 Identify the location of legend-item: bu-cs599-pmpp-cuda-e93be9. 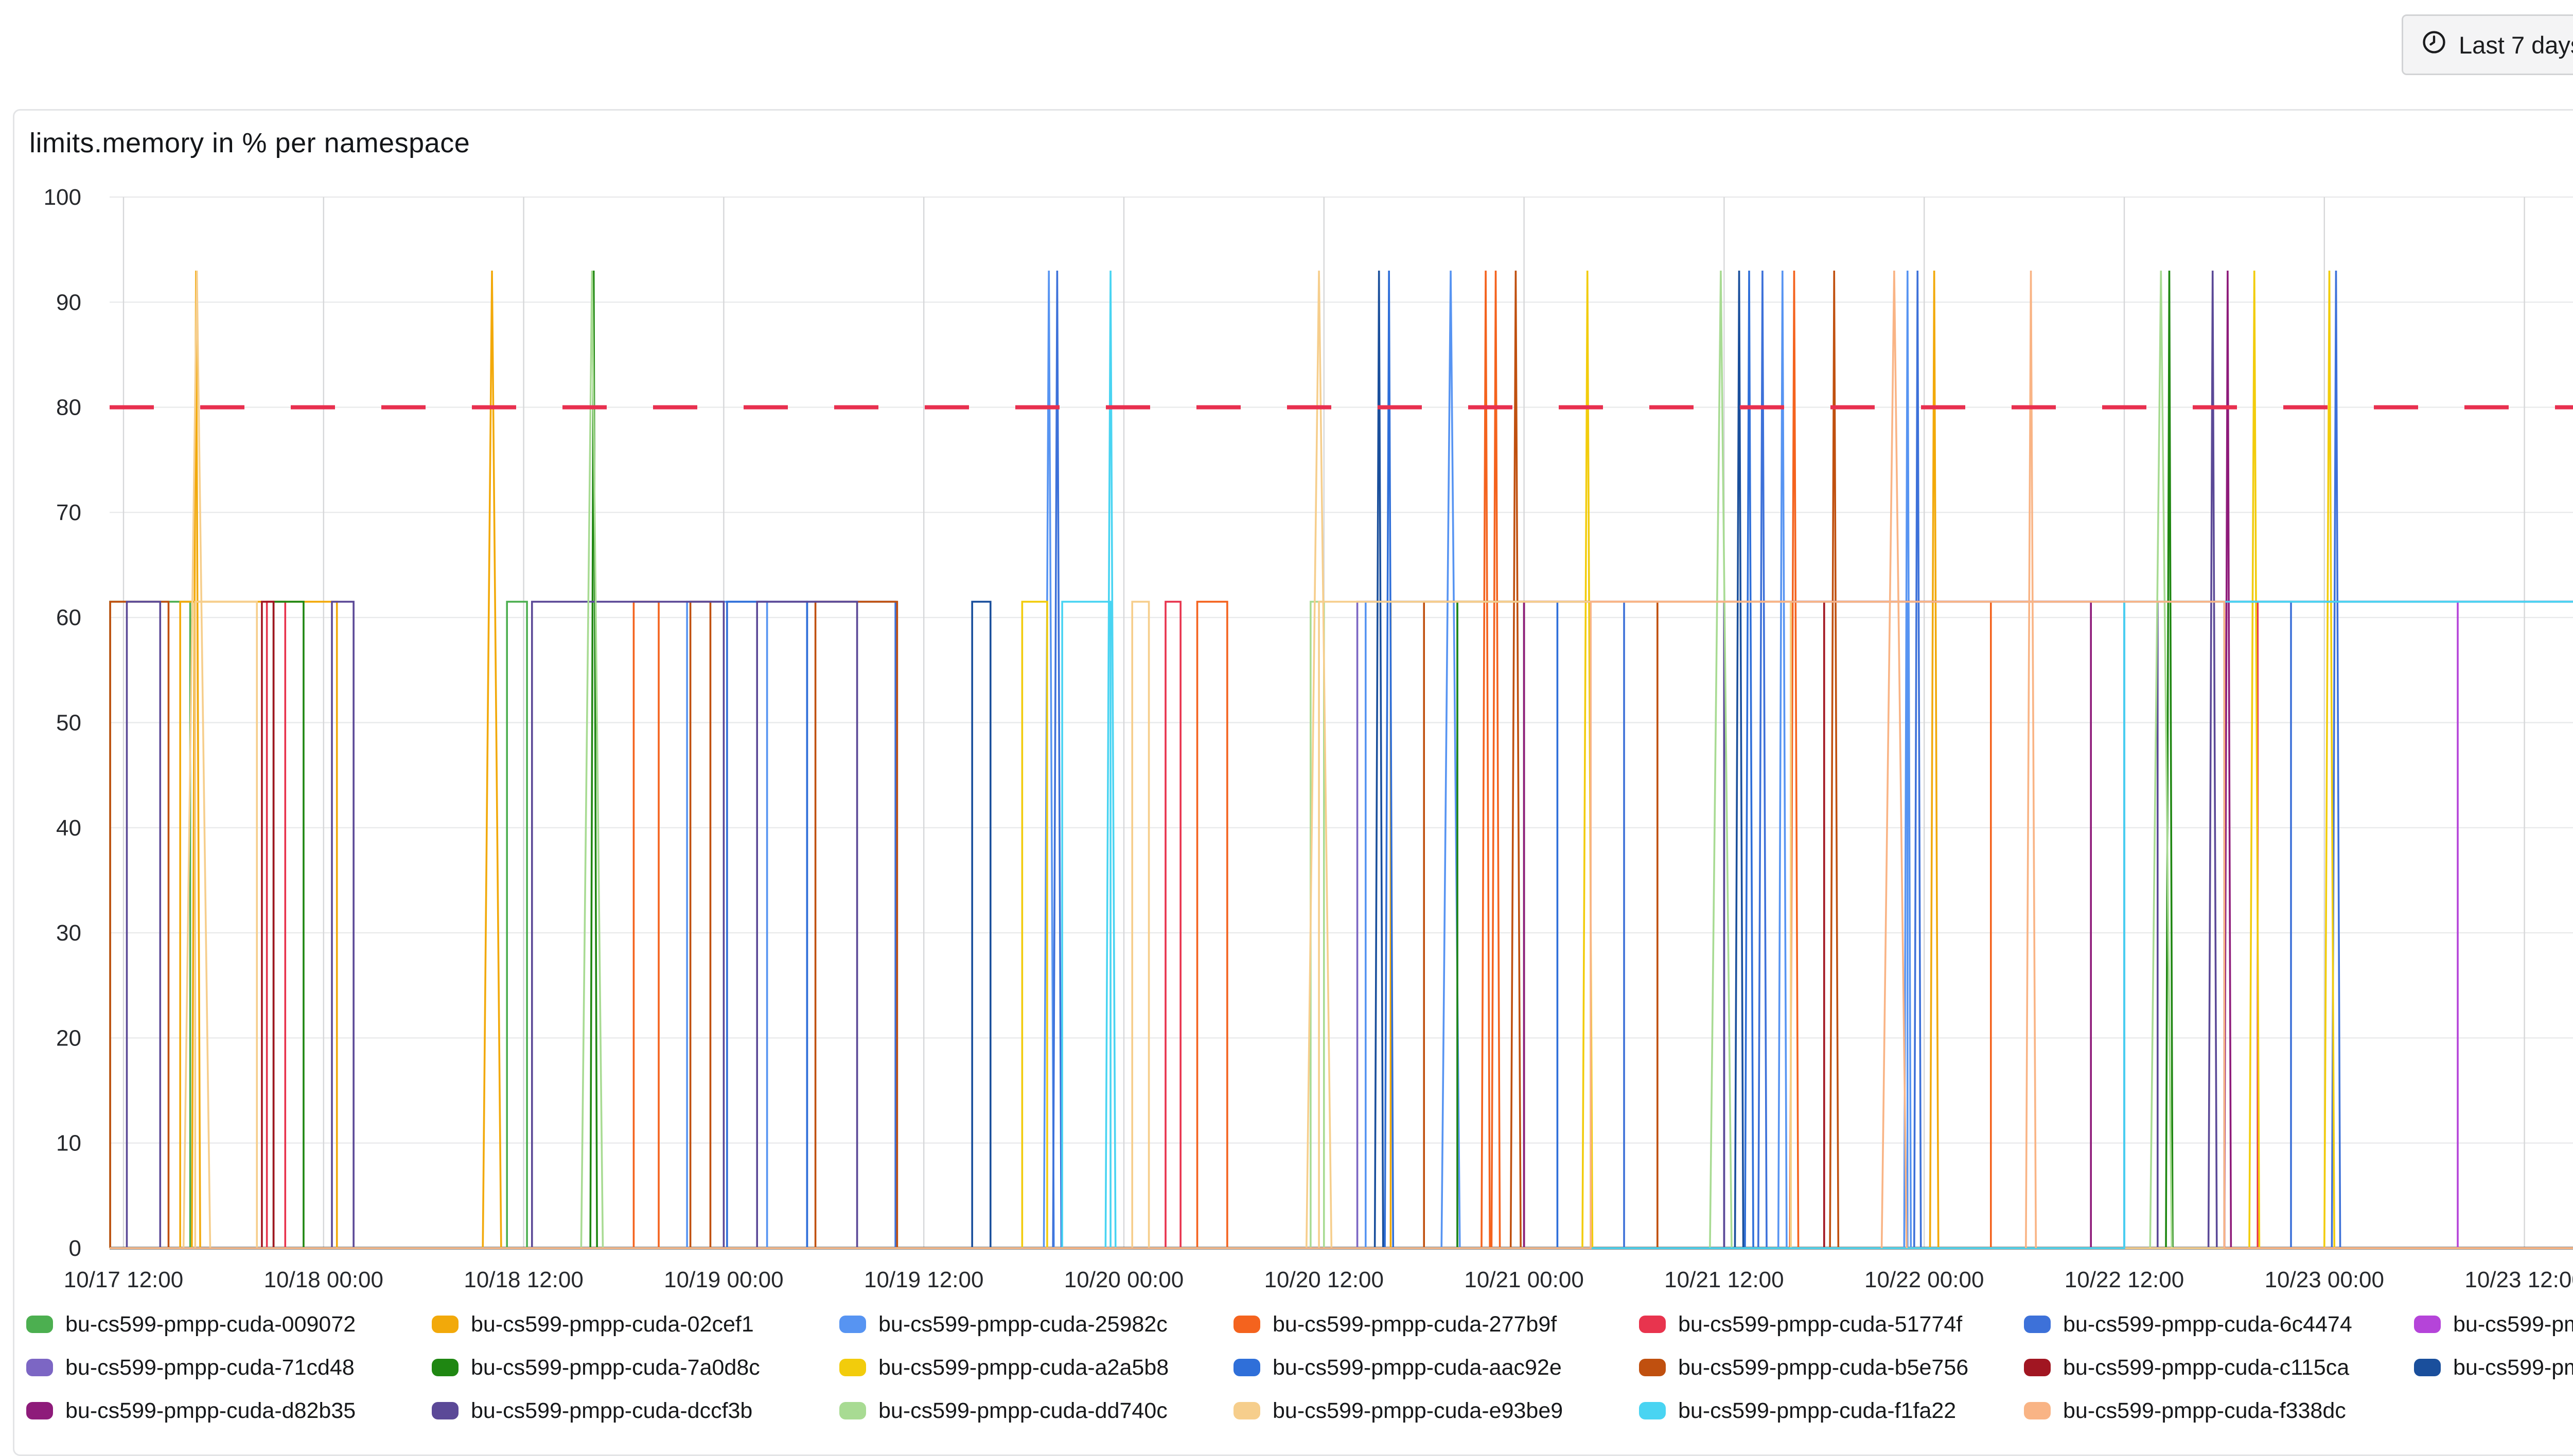
(1398, 1411).